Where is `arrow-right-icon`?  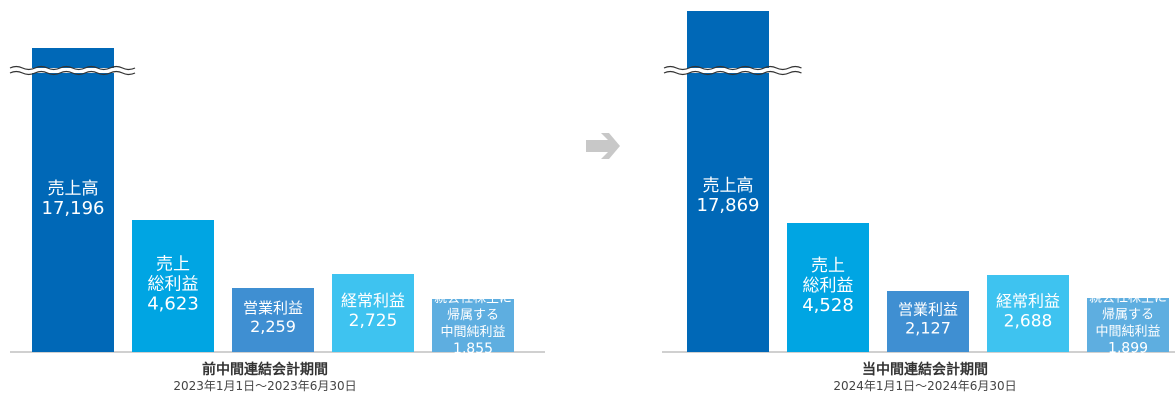 arrow-right-icon is located at coordinates (603, 146).